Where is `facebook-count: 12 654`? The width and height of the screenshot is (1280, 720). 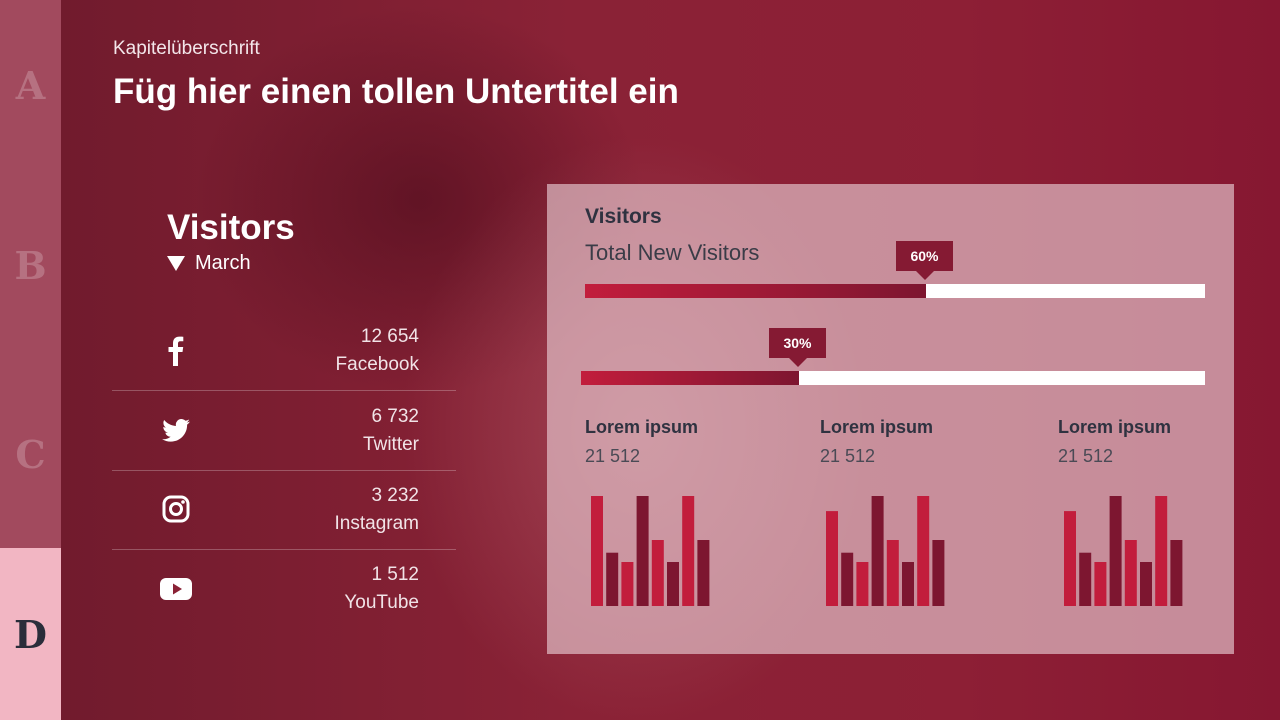
facebook-count: 12 654 is located at coordinates (389, 336).